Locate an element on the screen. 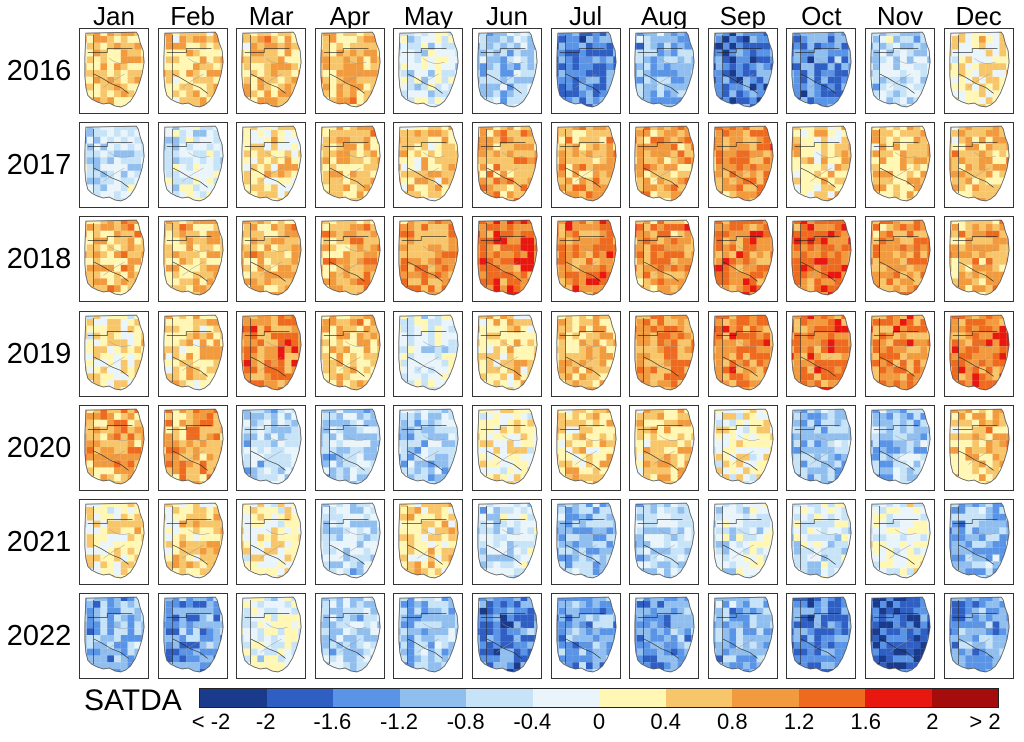 The width and height of the screenshot is (1024, 742). map-panel-2020-dec is located at coordinates (978, 447).